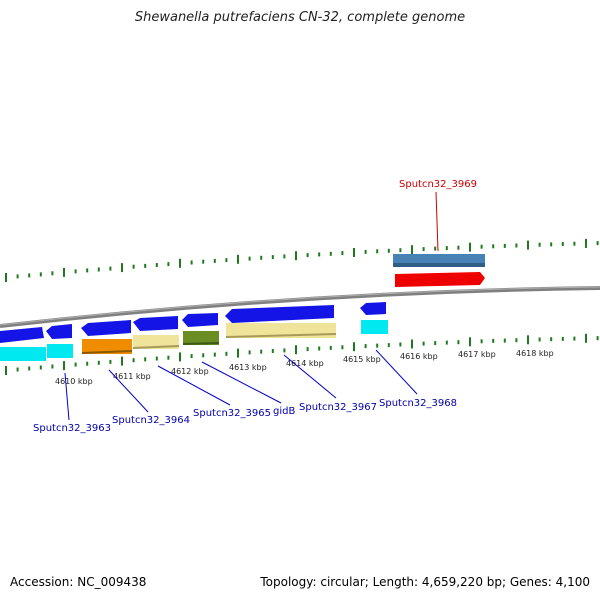 This screenshot has width=600, height=600. Describe the element at coordinates (23, 354) in the screenshot. I see `feature-3963-gene-a` at that location.